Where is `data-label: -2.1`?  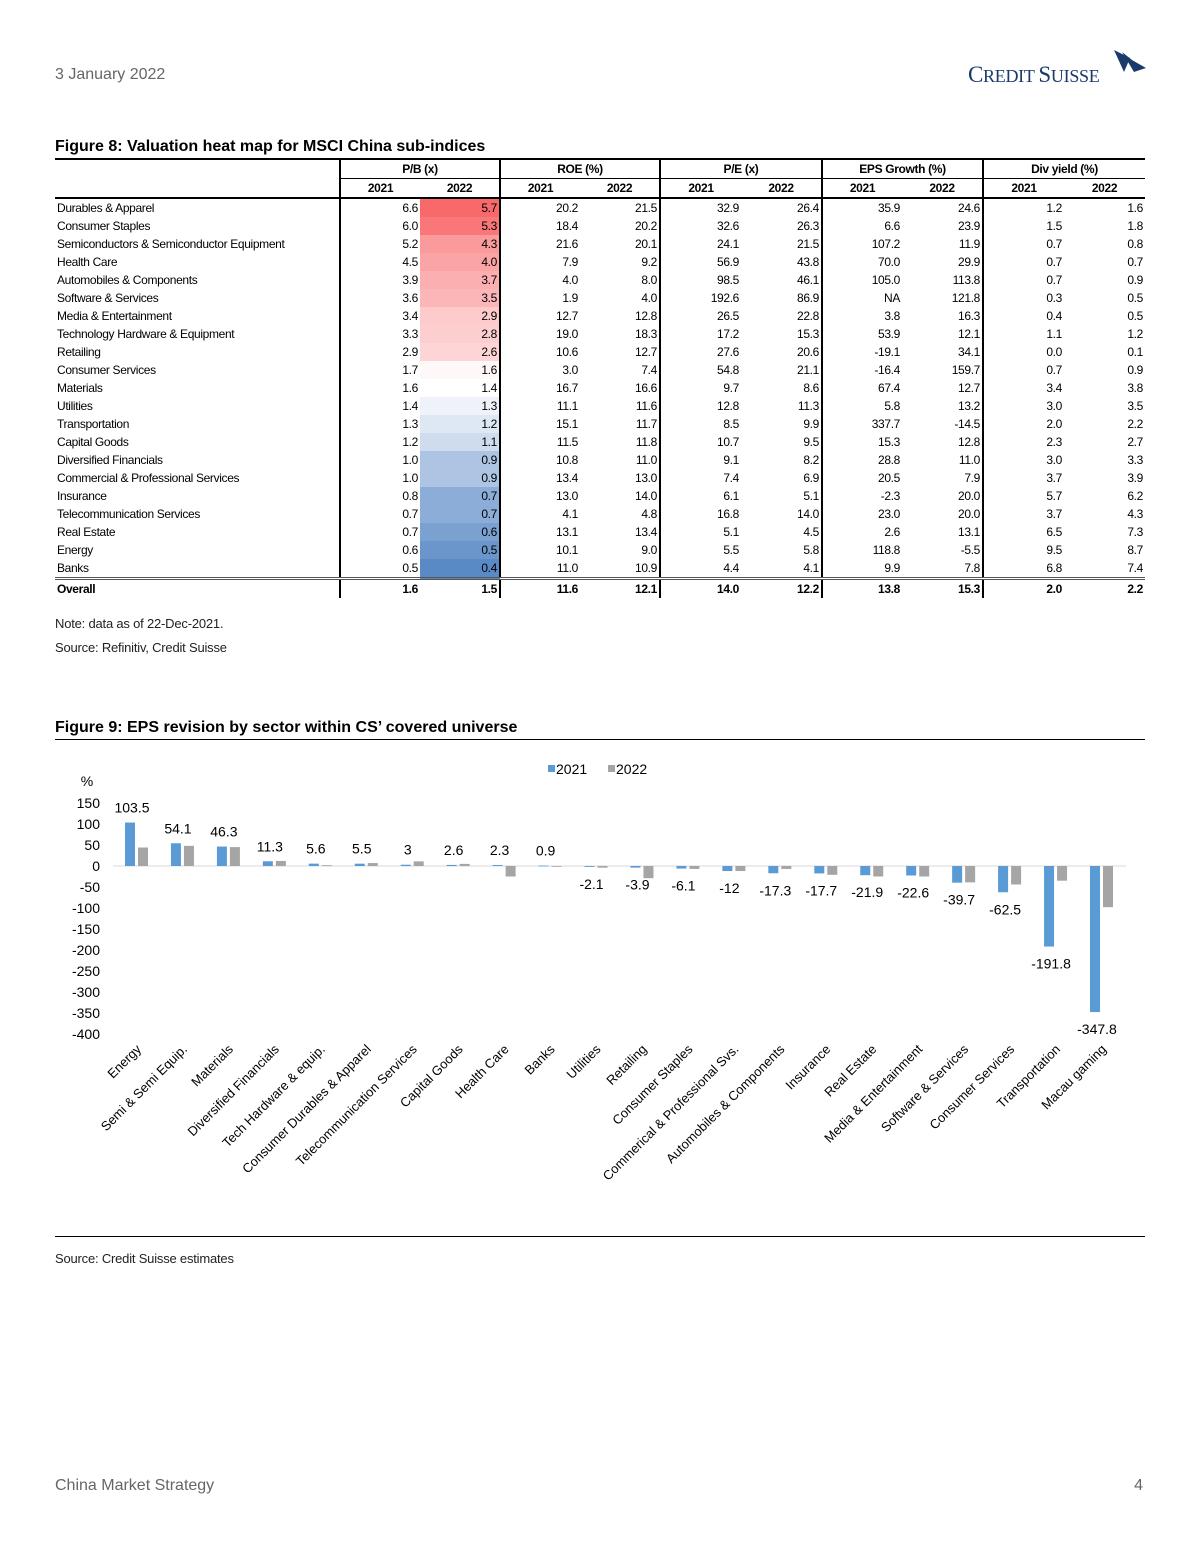
data-label: -2.1 is located at coordinates (591, 884).